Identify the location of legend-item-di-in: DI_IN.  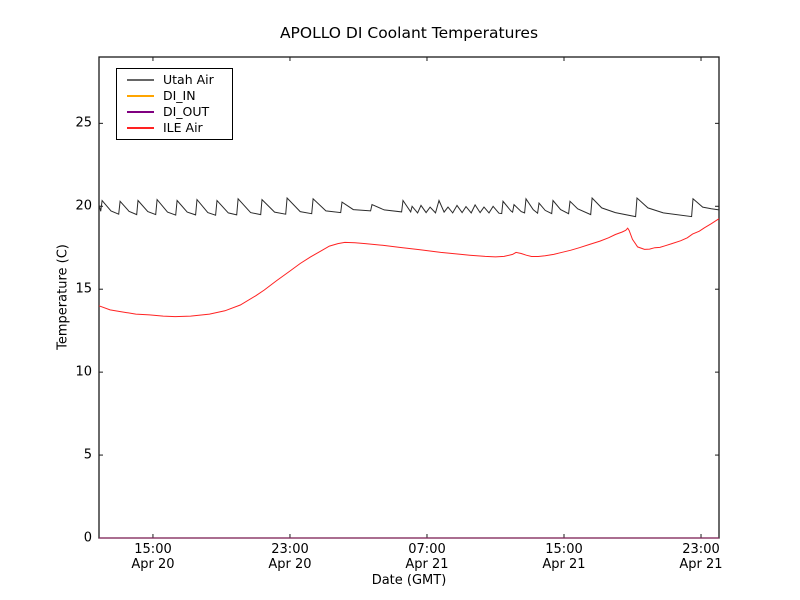
(174, 96).